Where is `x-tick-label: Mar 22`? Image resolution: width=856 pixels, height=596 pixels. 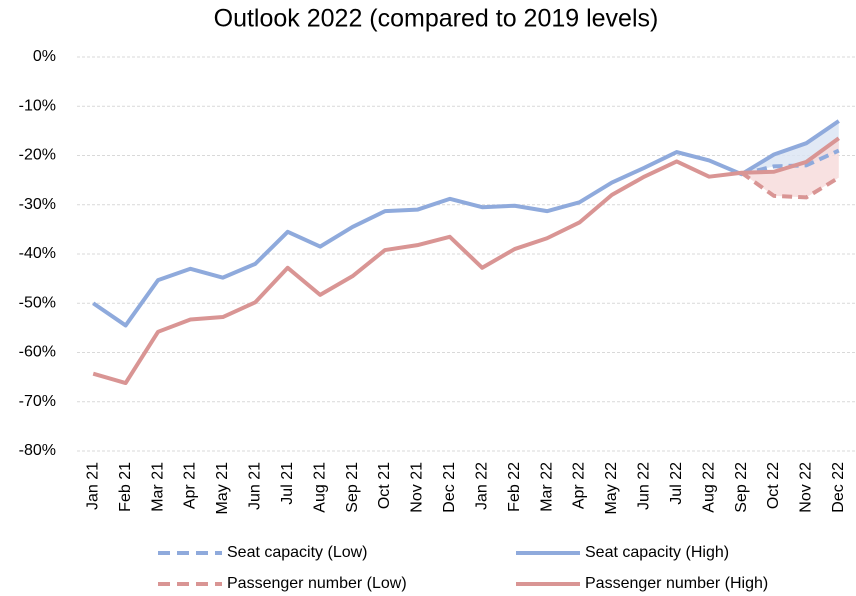 x-tick-label: Mar 22 is located at coordinates (546, 487).